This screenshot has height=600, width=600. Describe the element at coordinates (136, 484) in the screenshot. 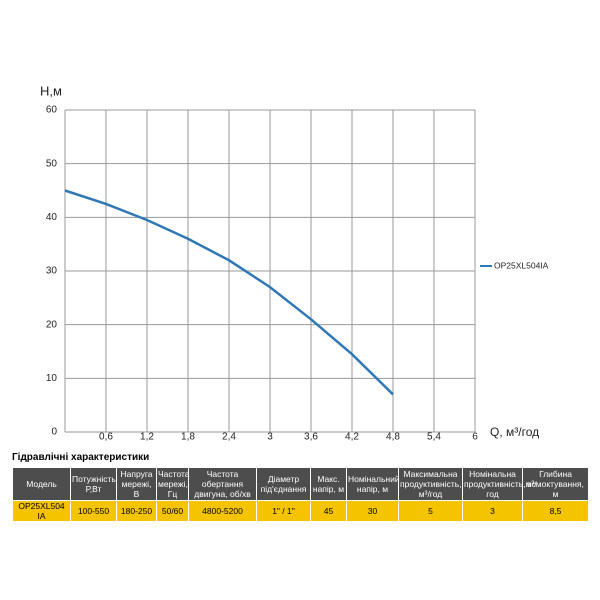

I see `table-cell: Напруга мережі, В` at that location.